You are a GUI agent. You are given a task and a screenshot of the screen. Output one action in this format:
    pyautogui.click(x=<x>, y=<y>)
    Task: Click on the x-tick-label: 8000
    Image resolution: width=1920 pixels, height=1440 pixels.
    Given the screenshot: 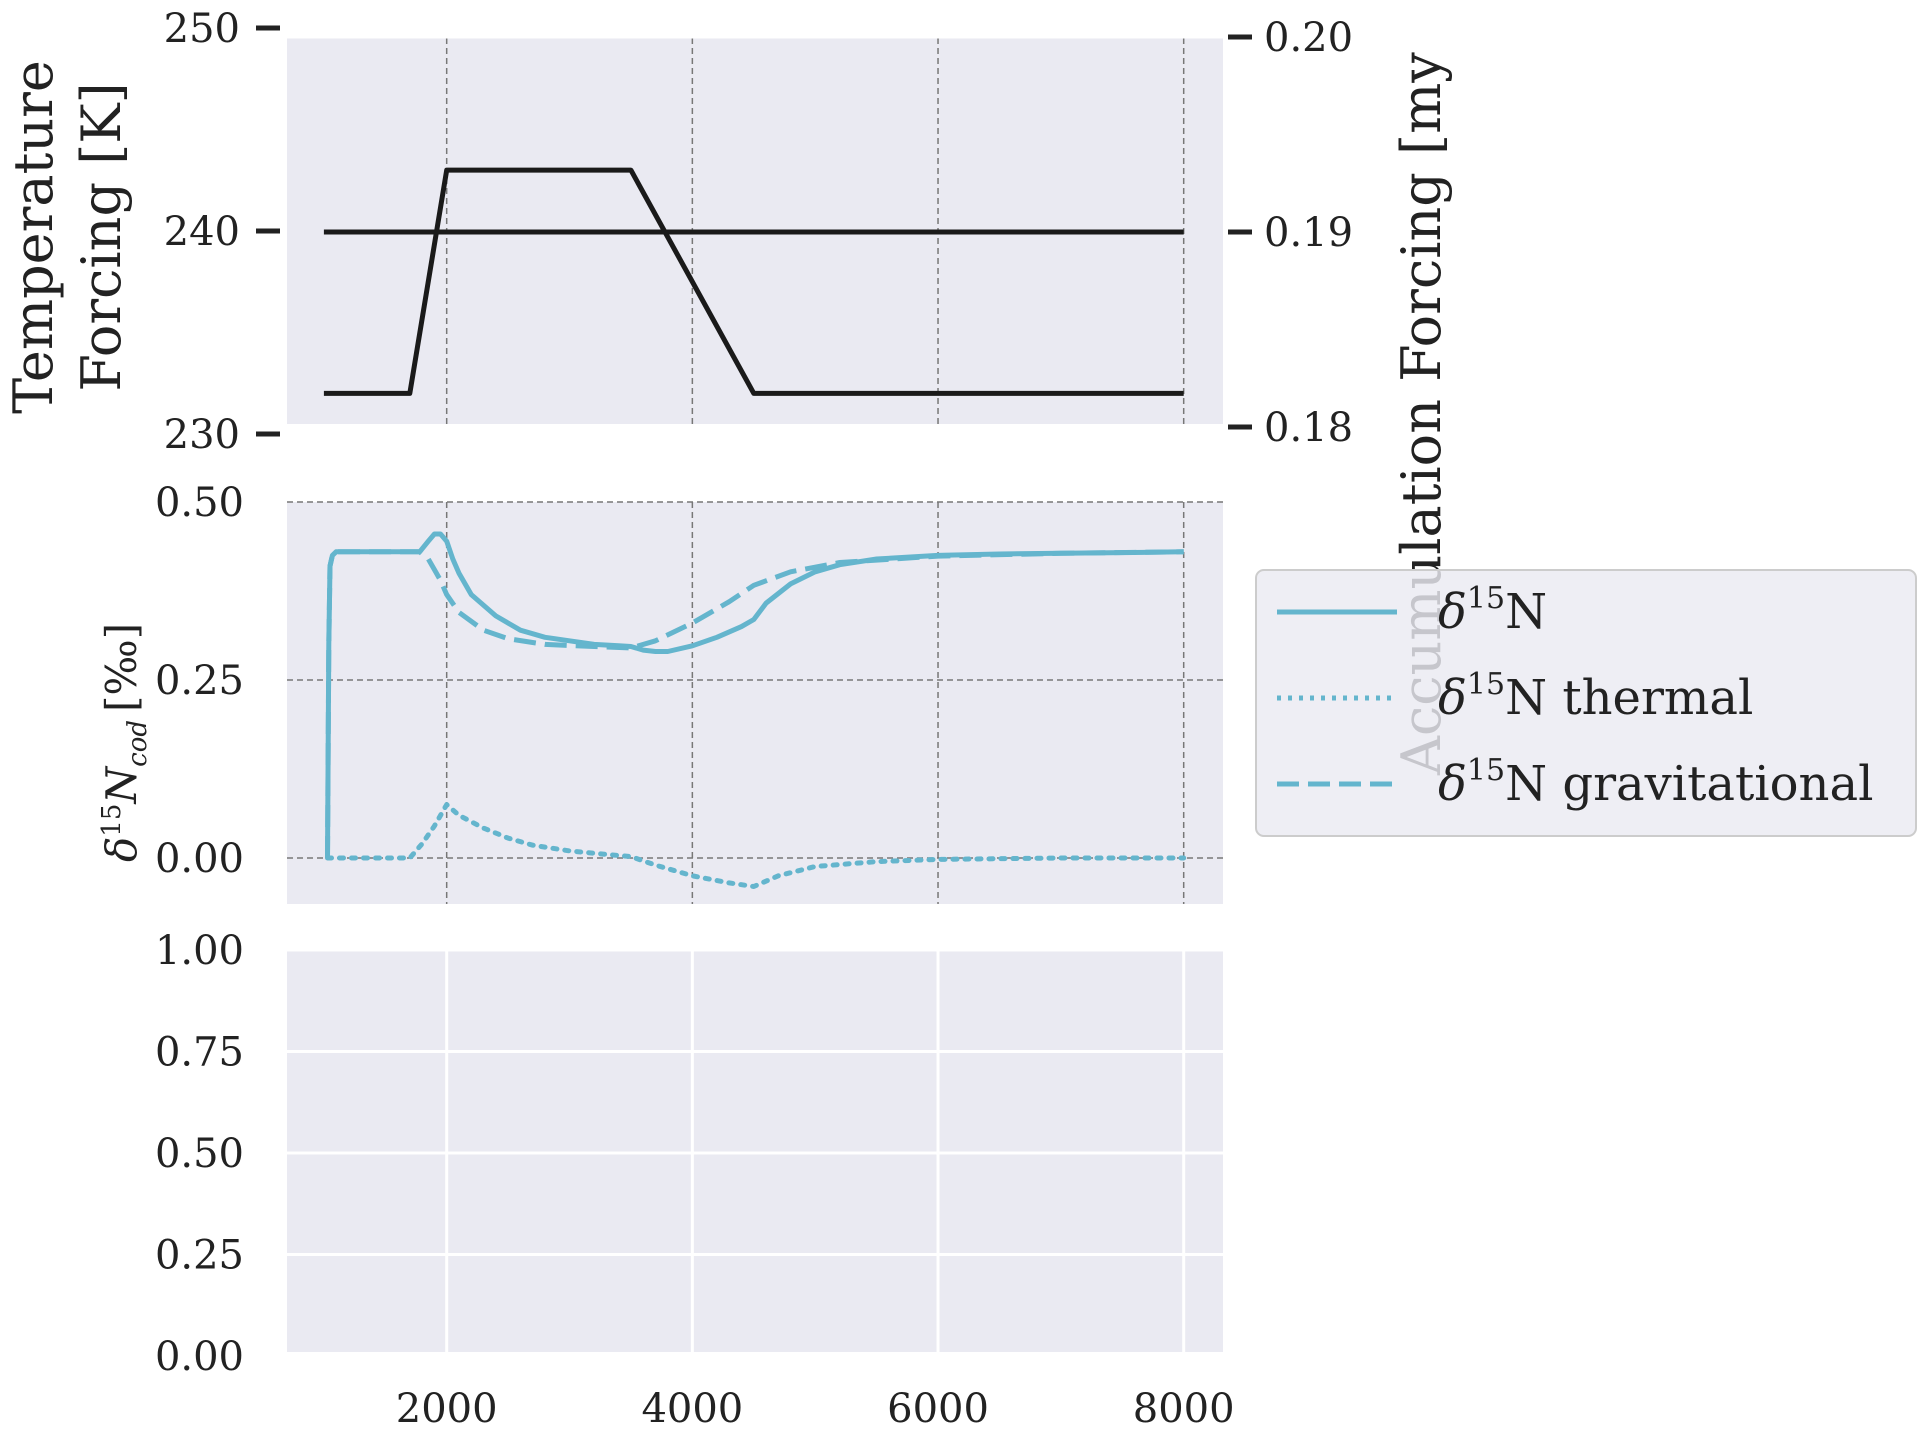 What is the action you would take?
    pyautogui.click(x=1184, y=1409)
    